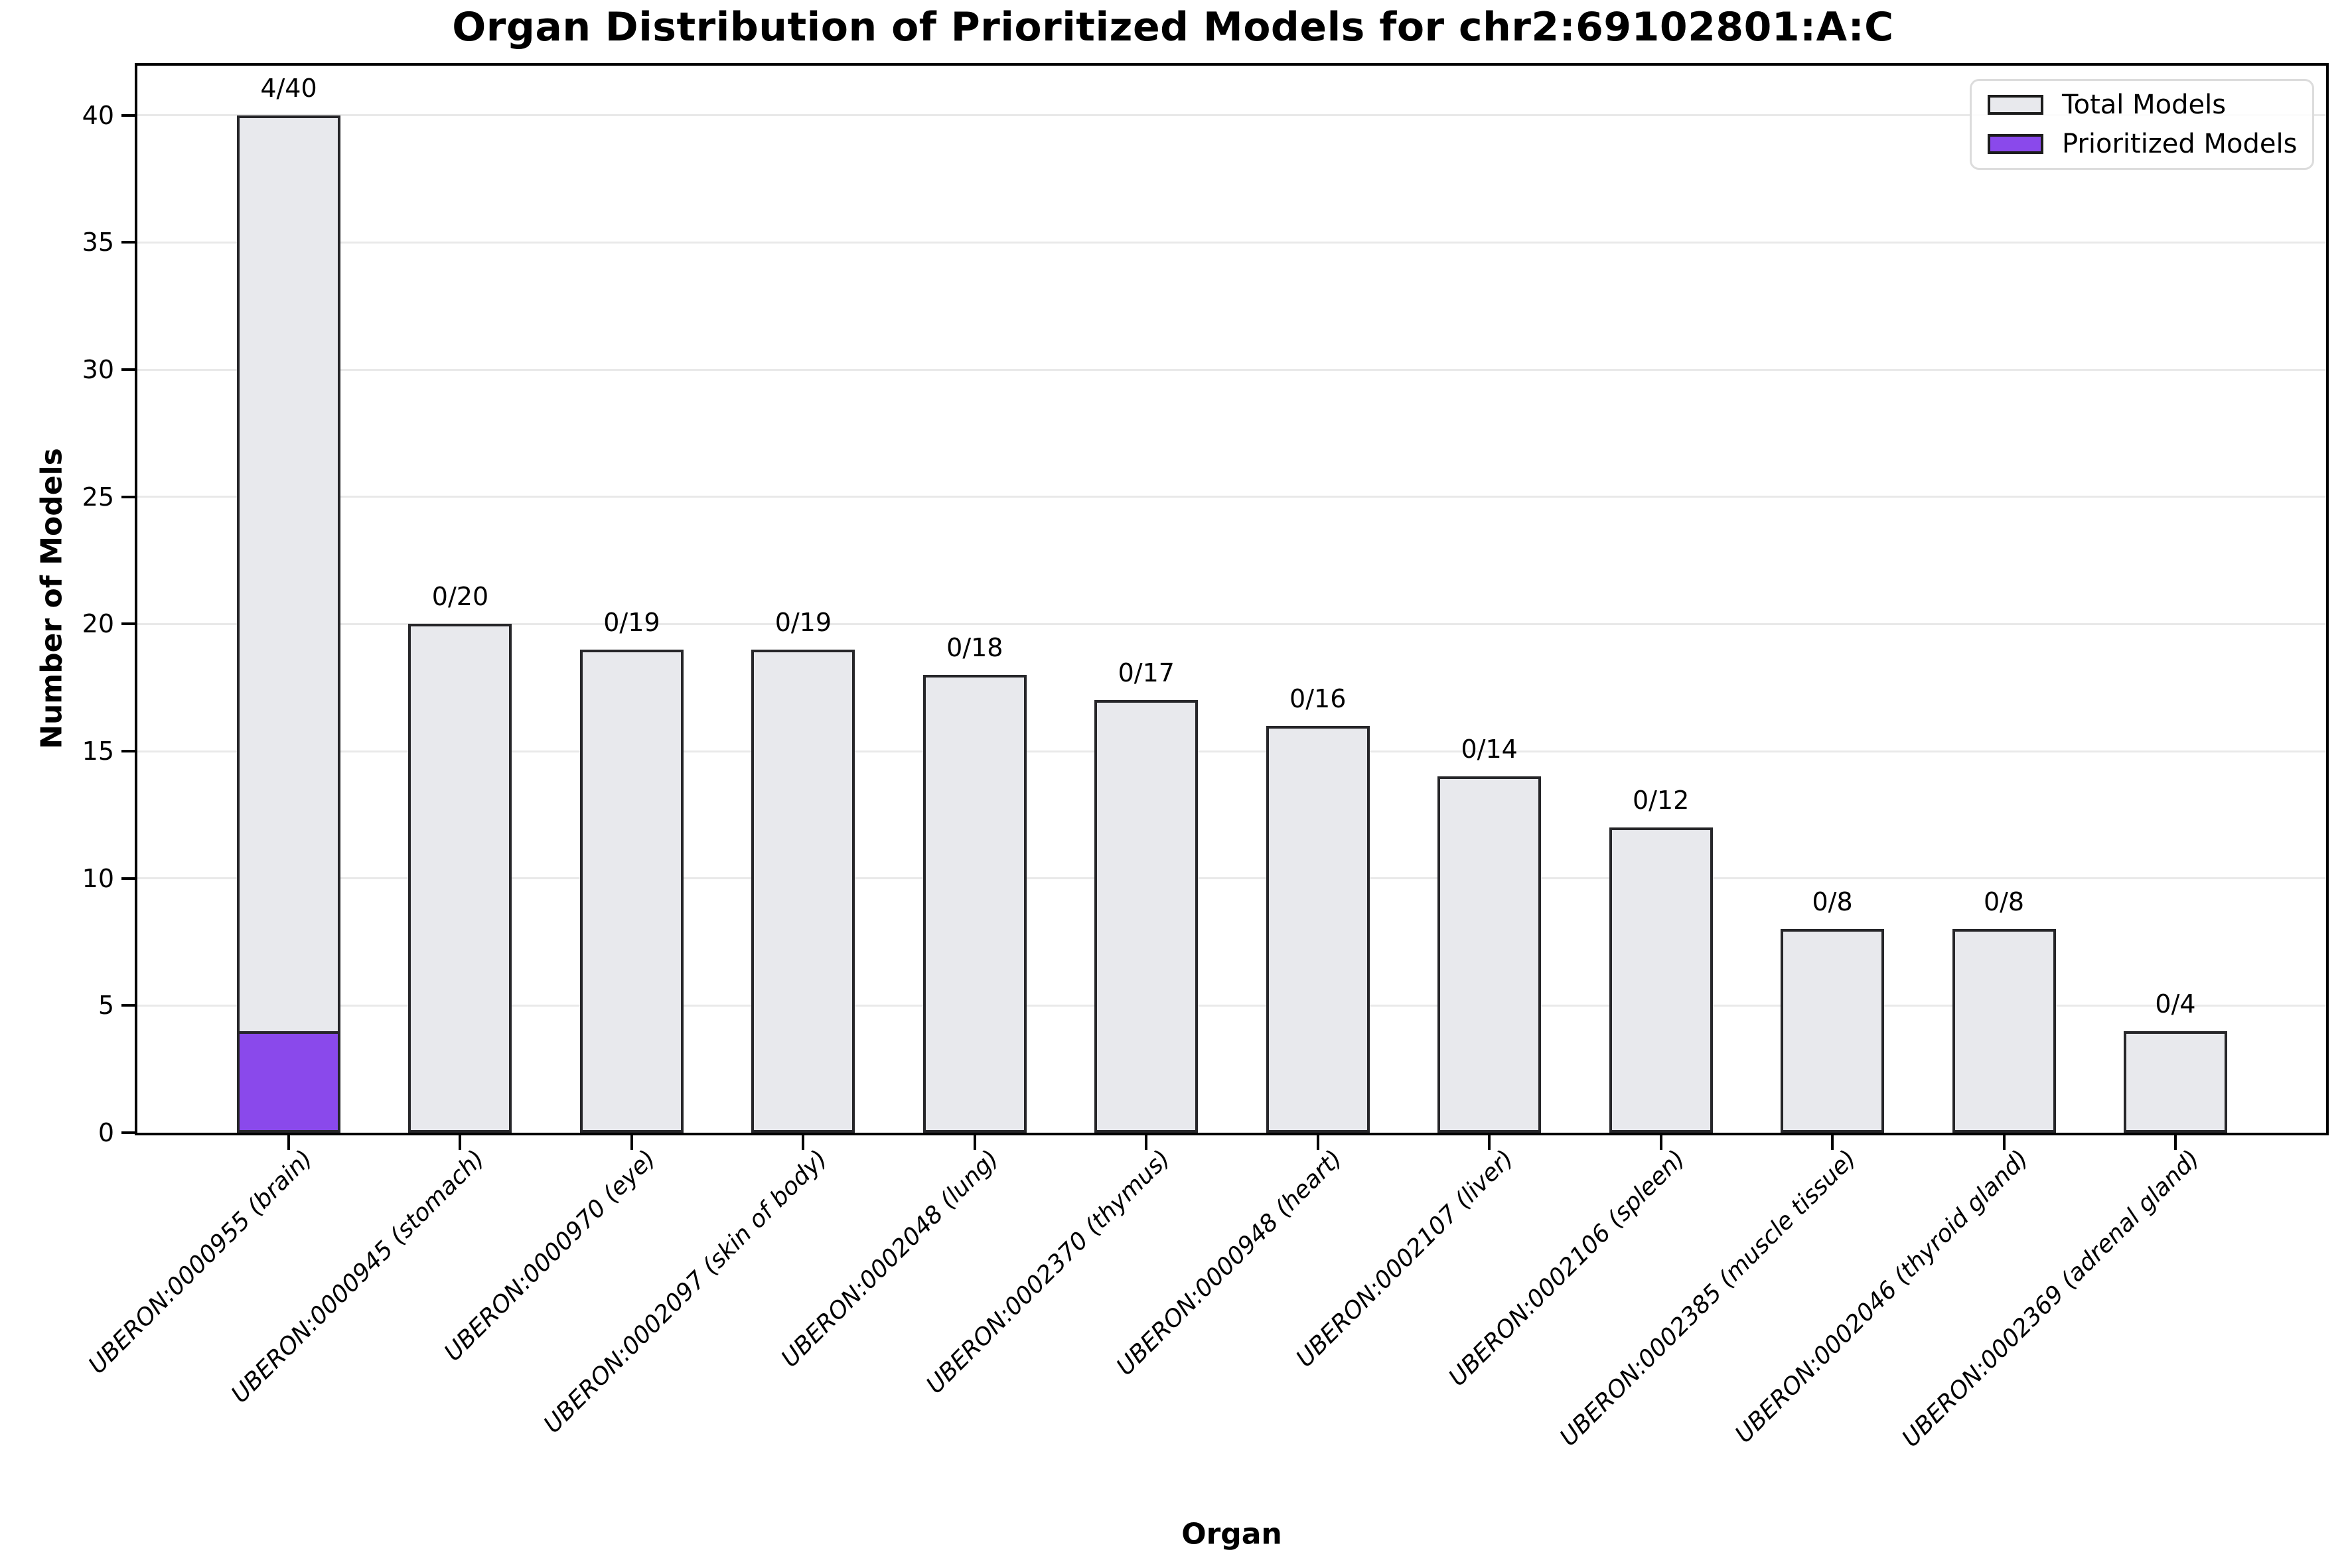 This screenshot has width=2346, height=1568. I want to click on bar-value-label: 0/18, so click(974, 647).